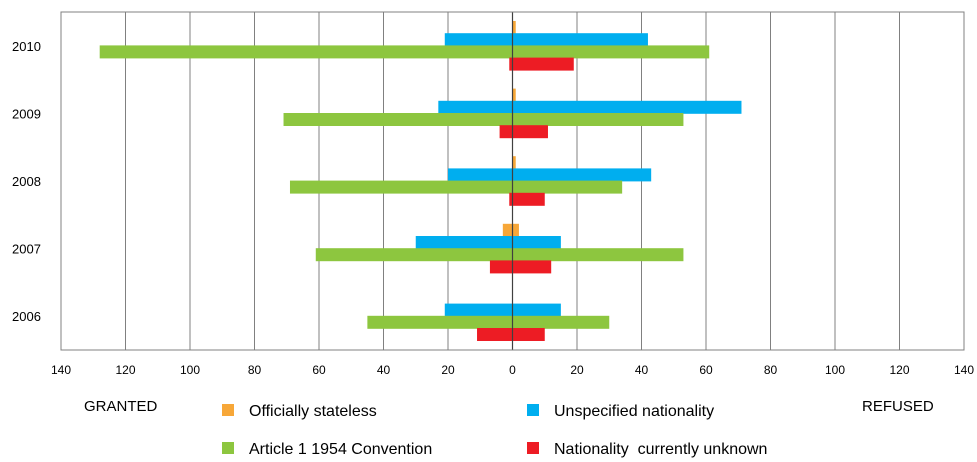 This screenshot has height=462, width=977. Describe the element at coordinates (561, 322) in the screenshot. I see `bar-refused-article-1-1954-convention-2006` at that location.